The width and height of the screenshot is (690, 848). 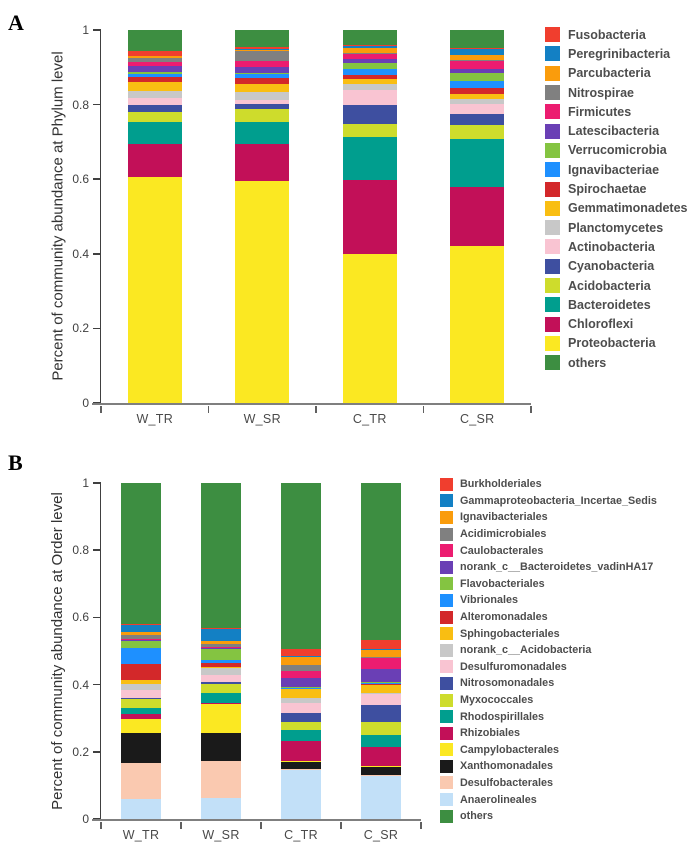 I want to click on segment-Peregrinibacteria, so click(x=477, y=52).